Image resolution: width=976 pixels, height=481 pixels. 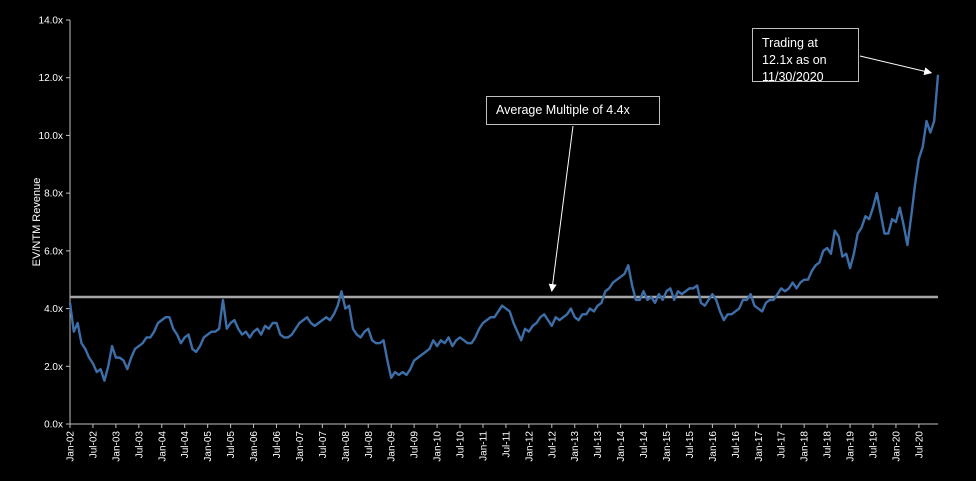 What do you see at coordinates (53, 251) in the screenshot?
I see `y-tick-label: 6.0x` at bounding box center [53, 251].